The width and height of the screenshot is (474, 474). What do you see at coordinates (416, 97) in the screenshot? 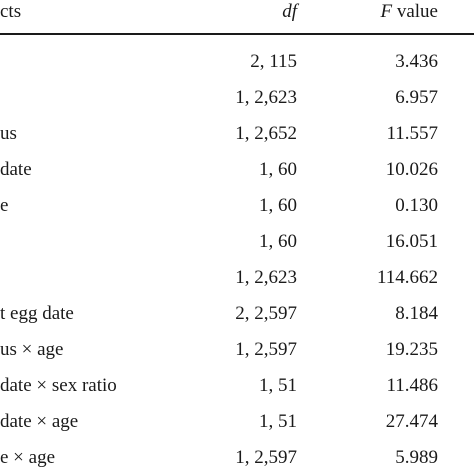
I see `row-f-value: 6.957` at bounding box center [416, 97].